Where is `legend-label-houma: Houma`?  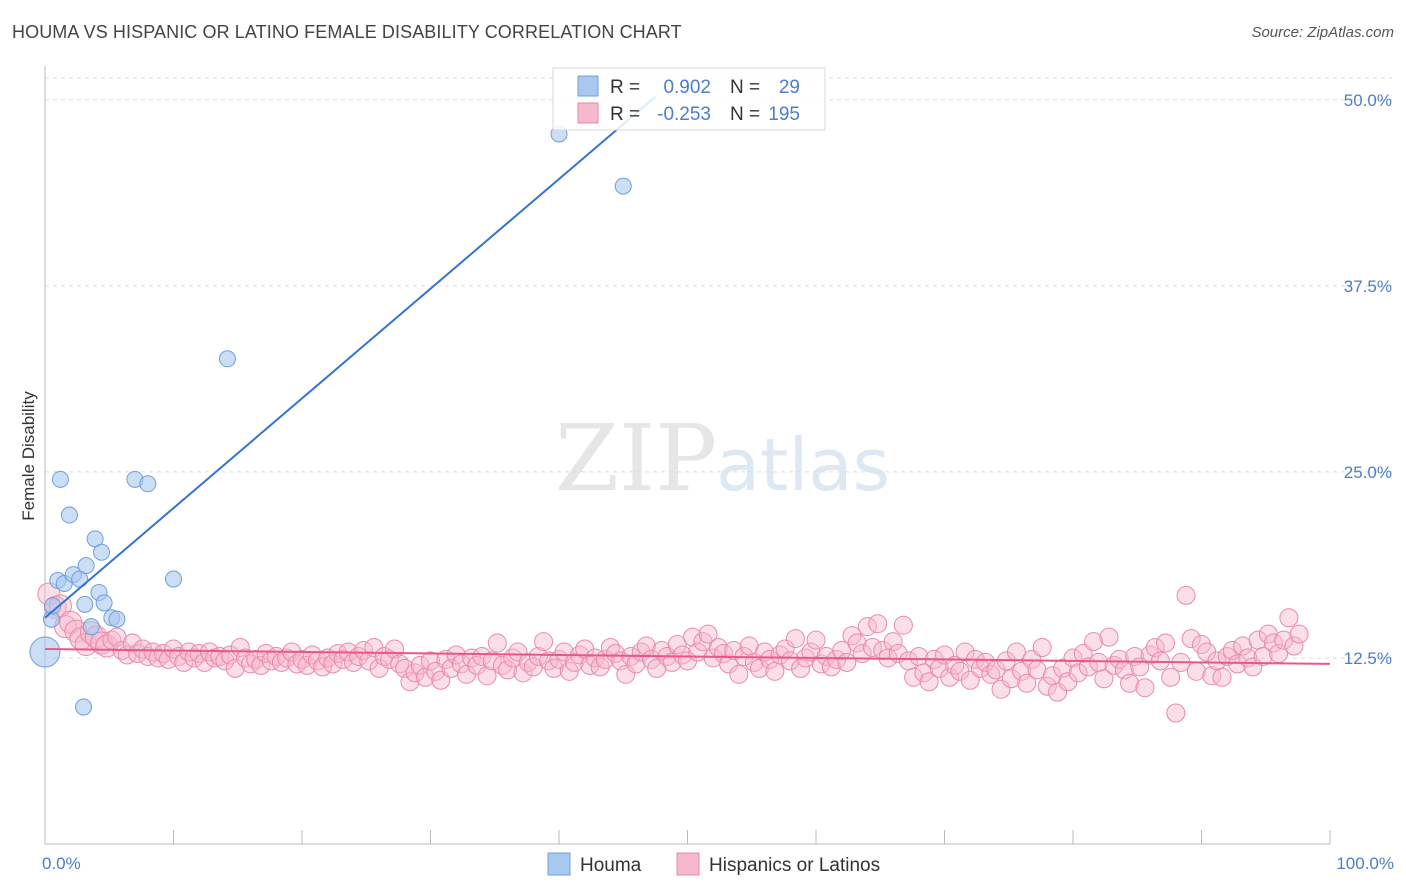
legend-label-houma: Houma is located at coordinates (611, 865).